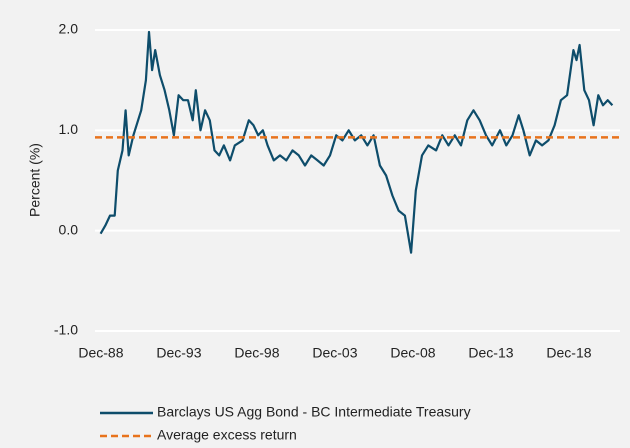 The width and height of the screenshot is (630, 448). Describe the element at coordinates (100, 353) in the screenshot. I see `x-tick-label: Dec-88` at that location.